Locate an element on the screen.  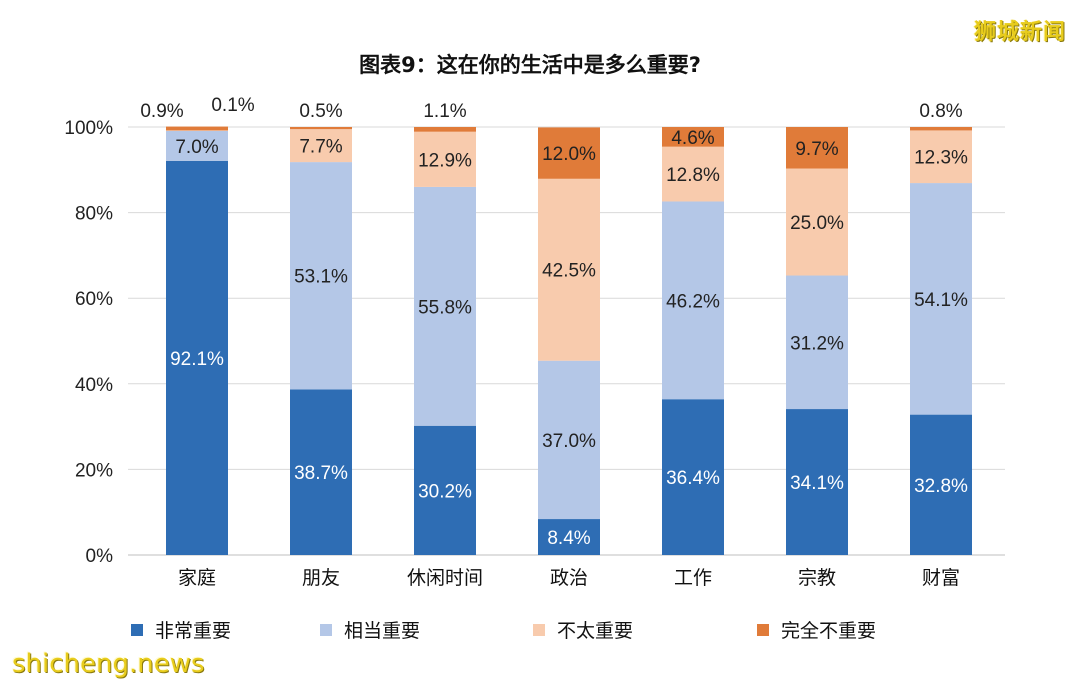
data-label: 0.8% is located at coordinates (940, 111).